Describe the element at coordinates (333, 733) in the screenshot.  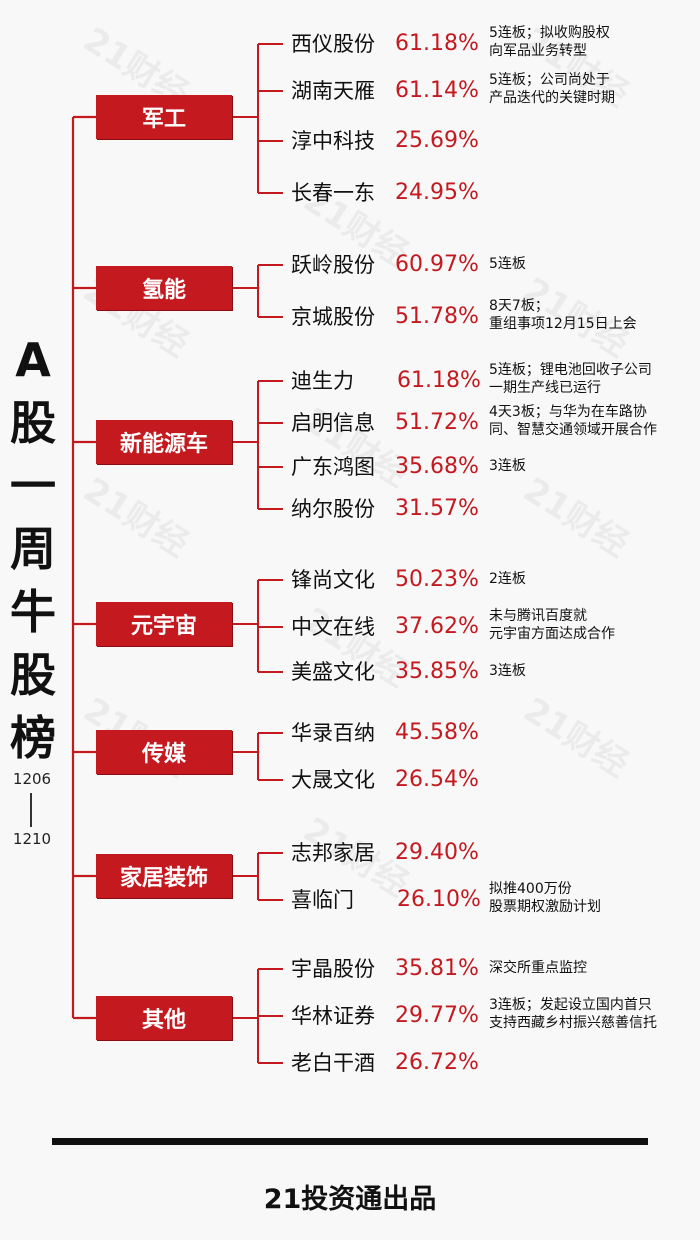
I see `stock-name: 华录百纳` at that location.